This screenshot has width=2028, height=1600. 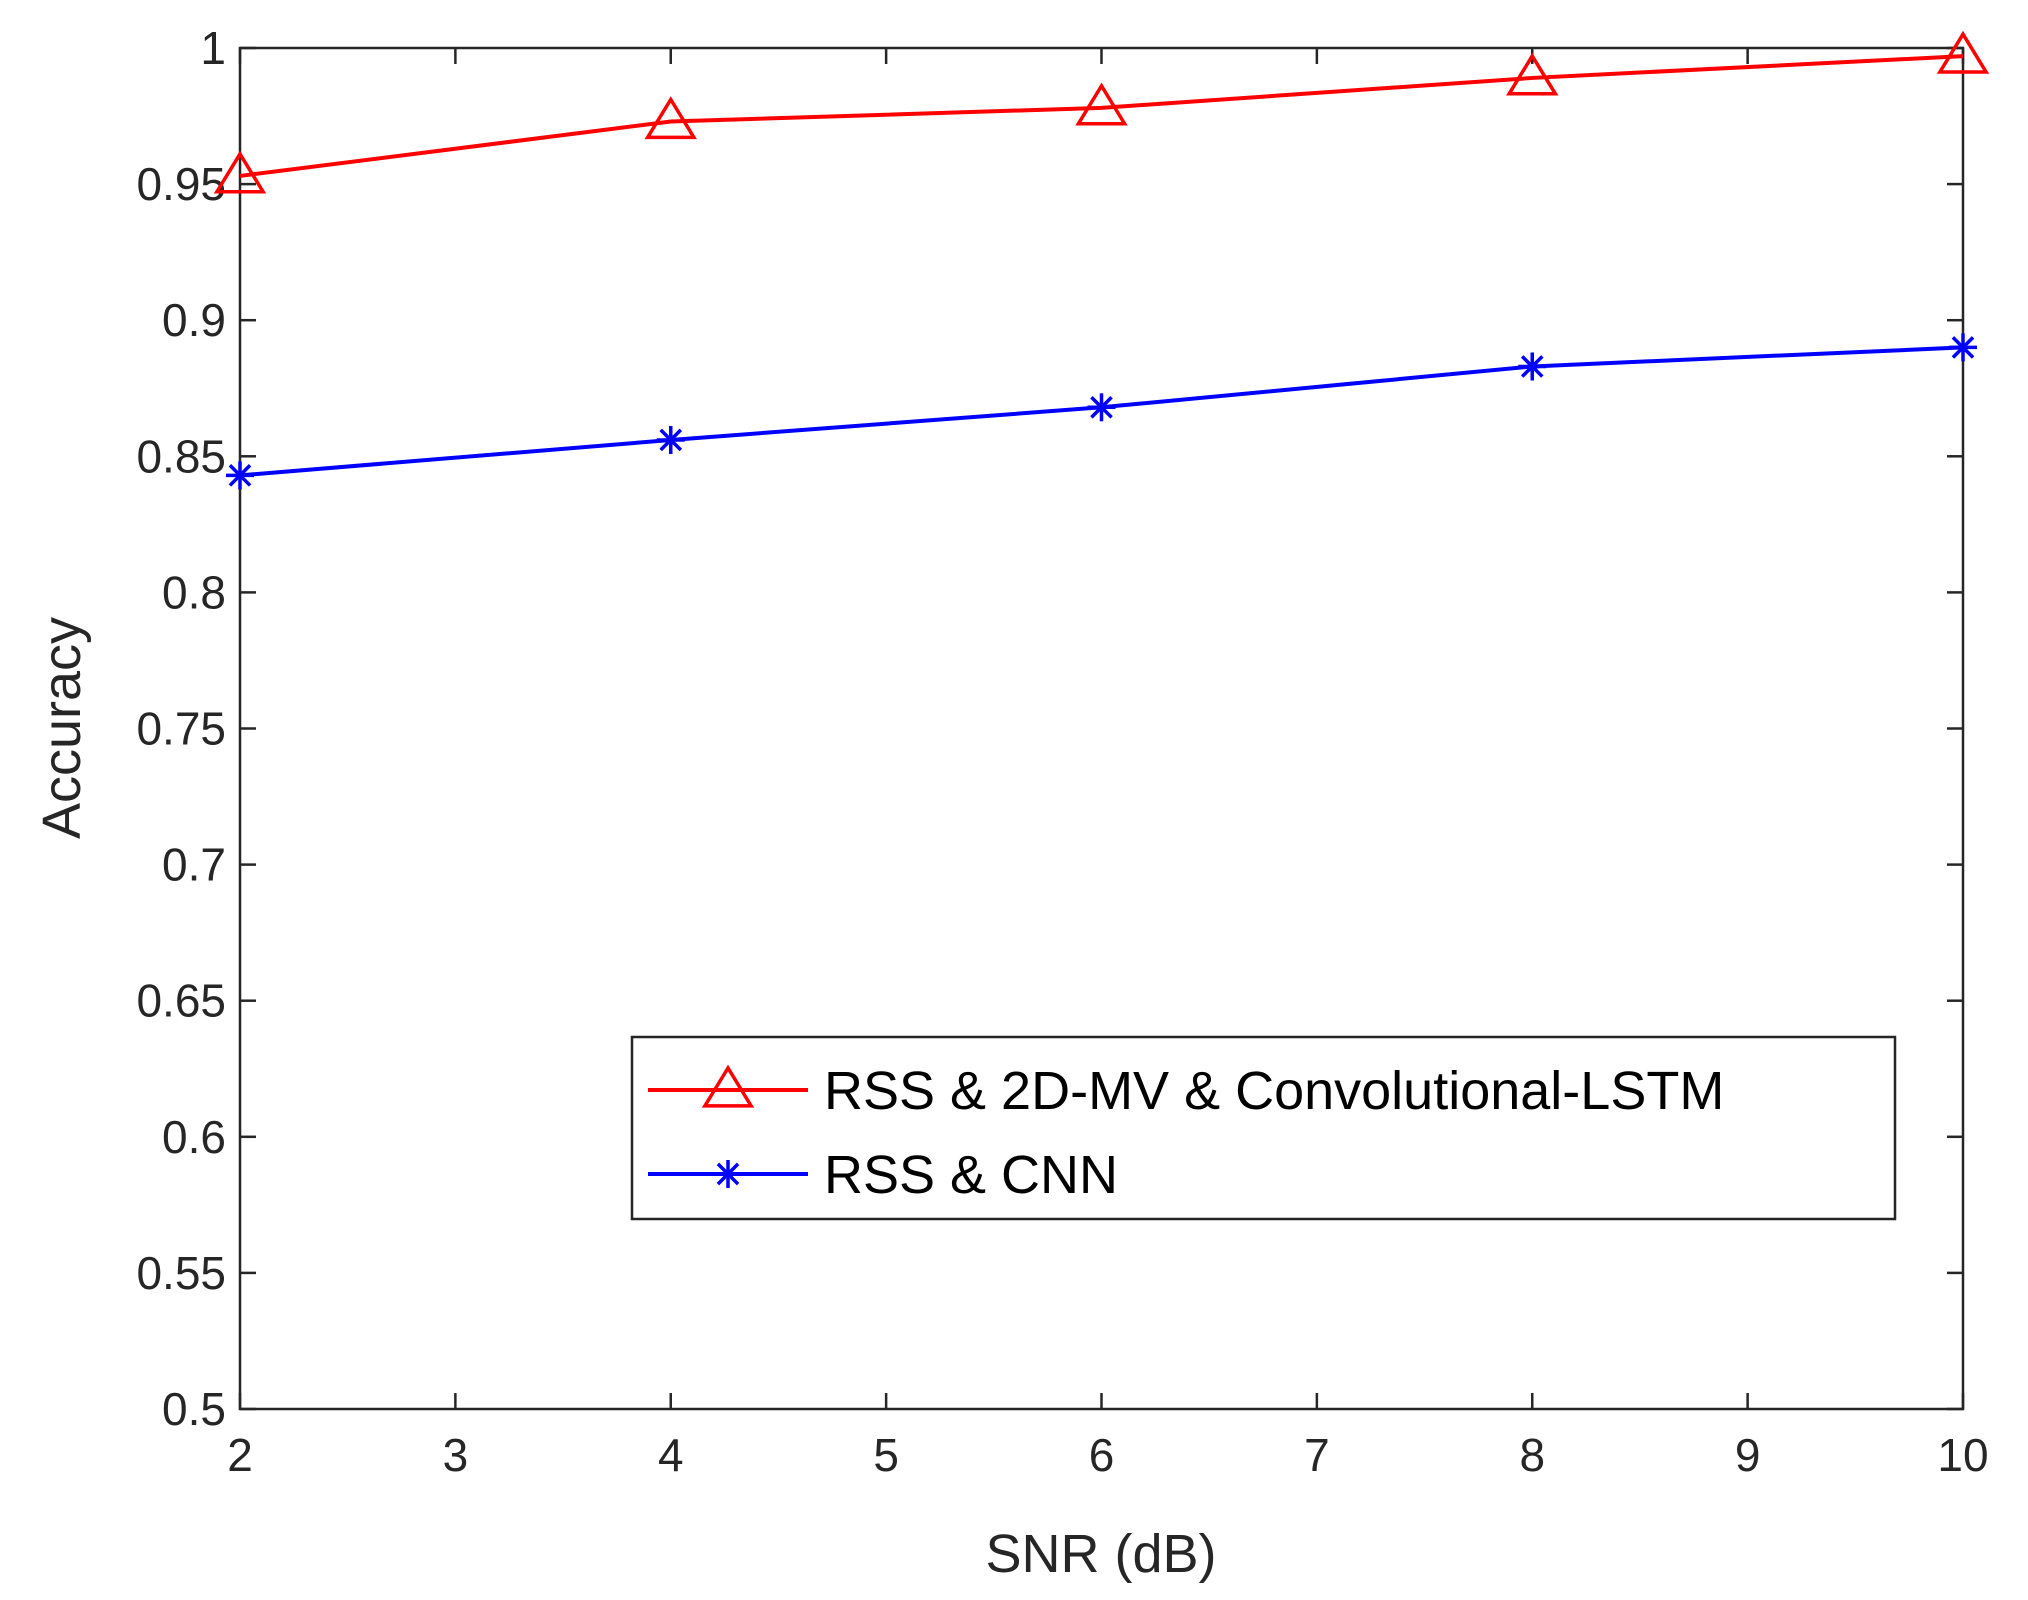 I want to click on x-tick-label: 4, so click(x=671, y=1455).